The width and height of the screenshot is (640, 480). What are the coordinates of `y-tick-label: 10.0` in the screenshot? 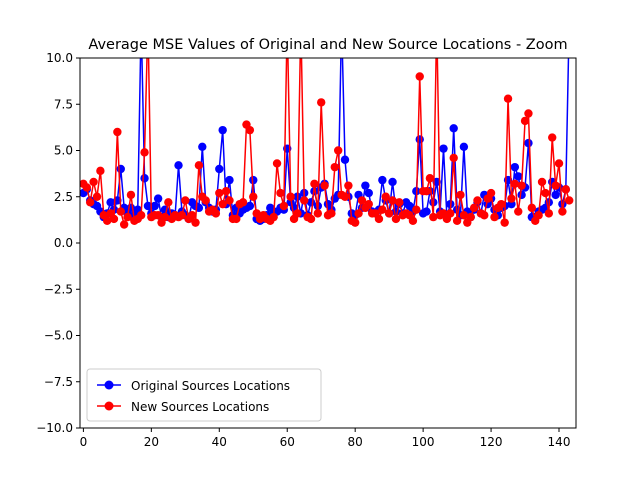 It's located at (59, 58).